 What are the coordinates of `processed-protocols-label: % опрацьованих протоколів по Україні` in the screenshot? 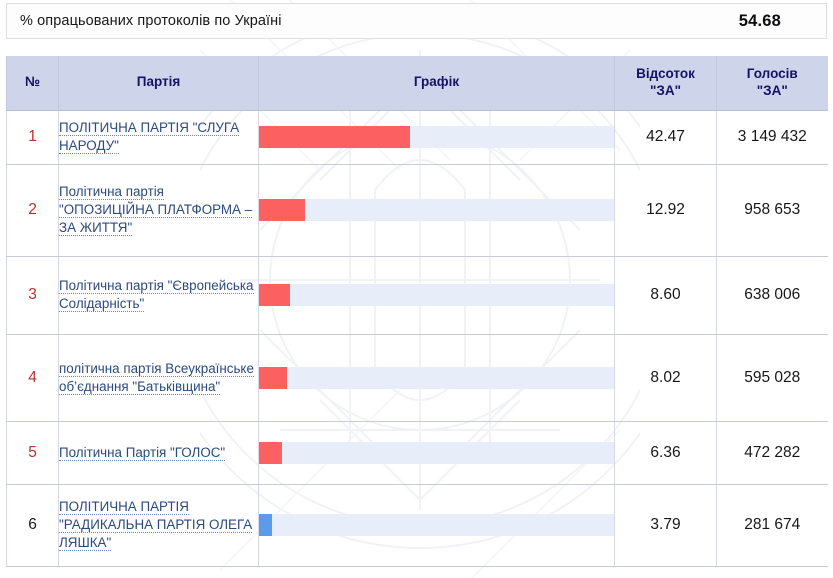 It's located at (151, 21).